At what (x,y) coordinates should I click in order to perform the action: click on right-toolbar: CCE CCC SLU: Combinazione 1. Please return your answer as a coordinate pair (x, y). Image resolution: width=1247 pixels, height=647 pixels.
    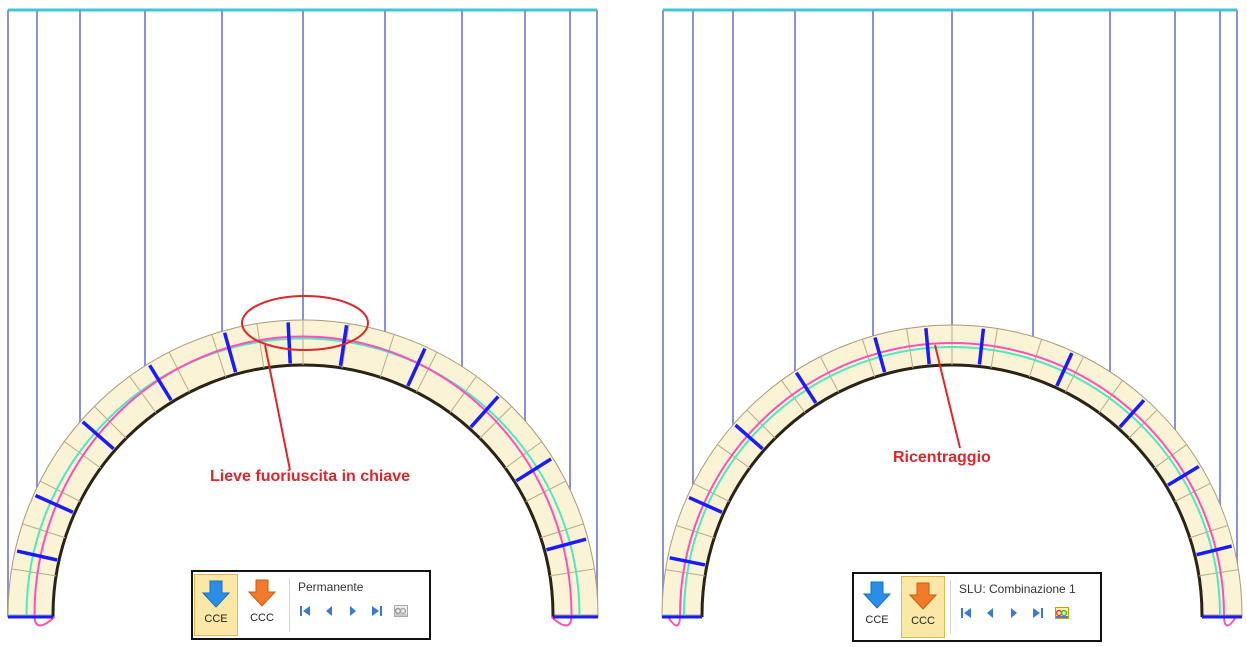
    Looking at the image, I should click on (977, 607).